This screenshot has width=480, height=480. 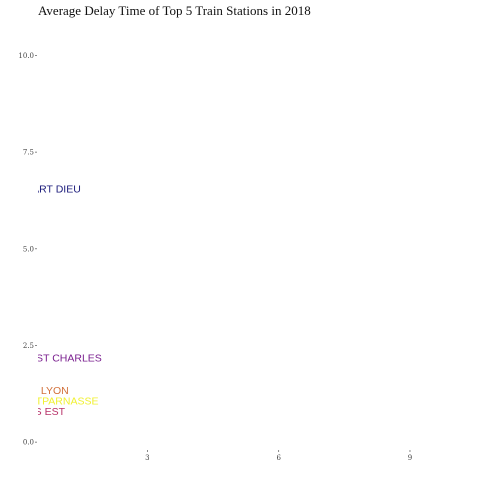 I want to click on y-tick-label: 7.5, so click(x=28, y=153).